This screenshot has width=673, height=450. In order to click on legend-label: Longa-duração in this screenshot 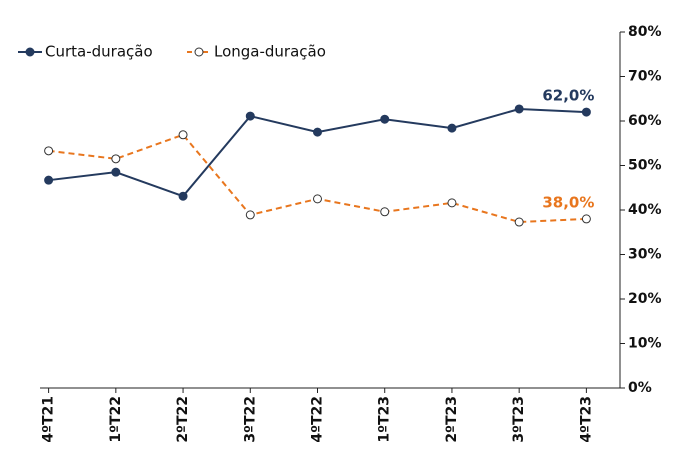, I will do `click(270, 52)`.